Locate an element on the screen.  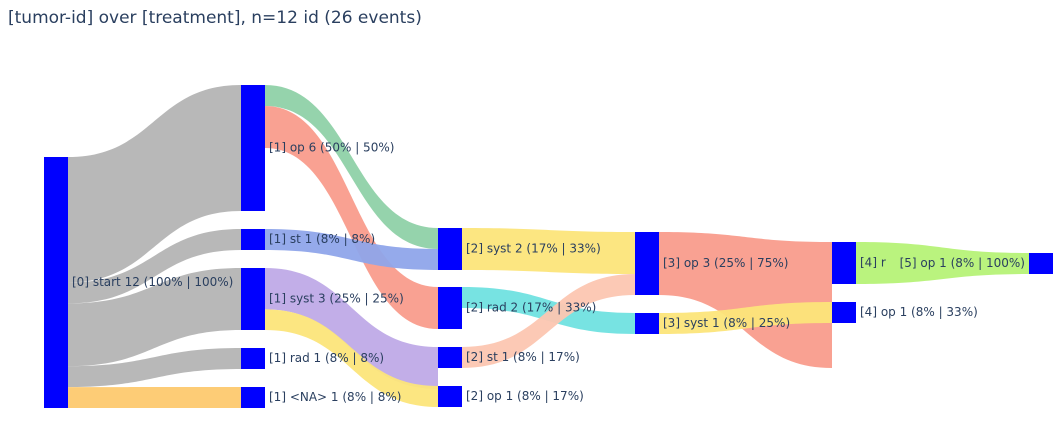
node-label-op3: [3] op 3 (25% | 75%) is located at coordinates (725, 263).